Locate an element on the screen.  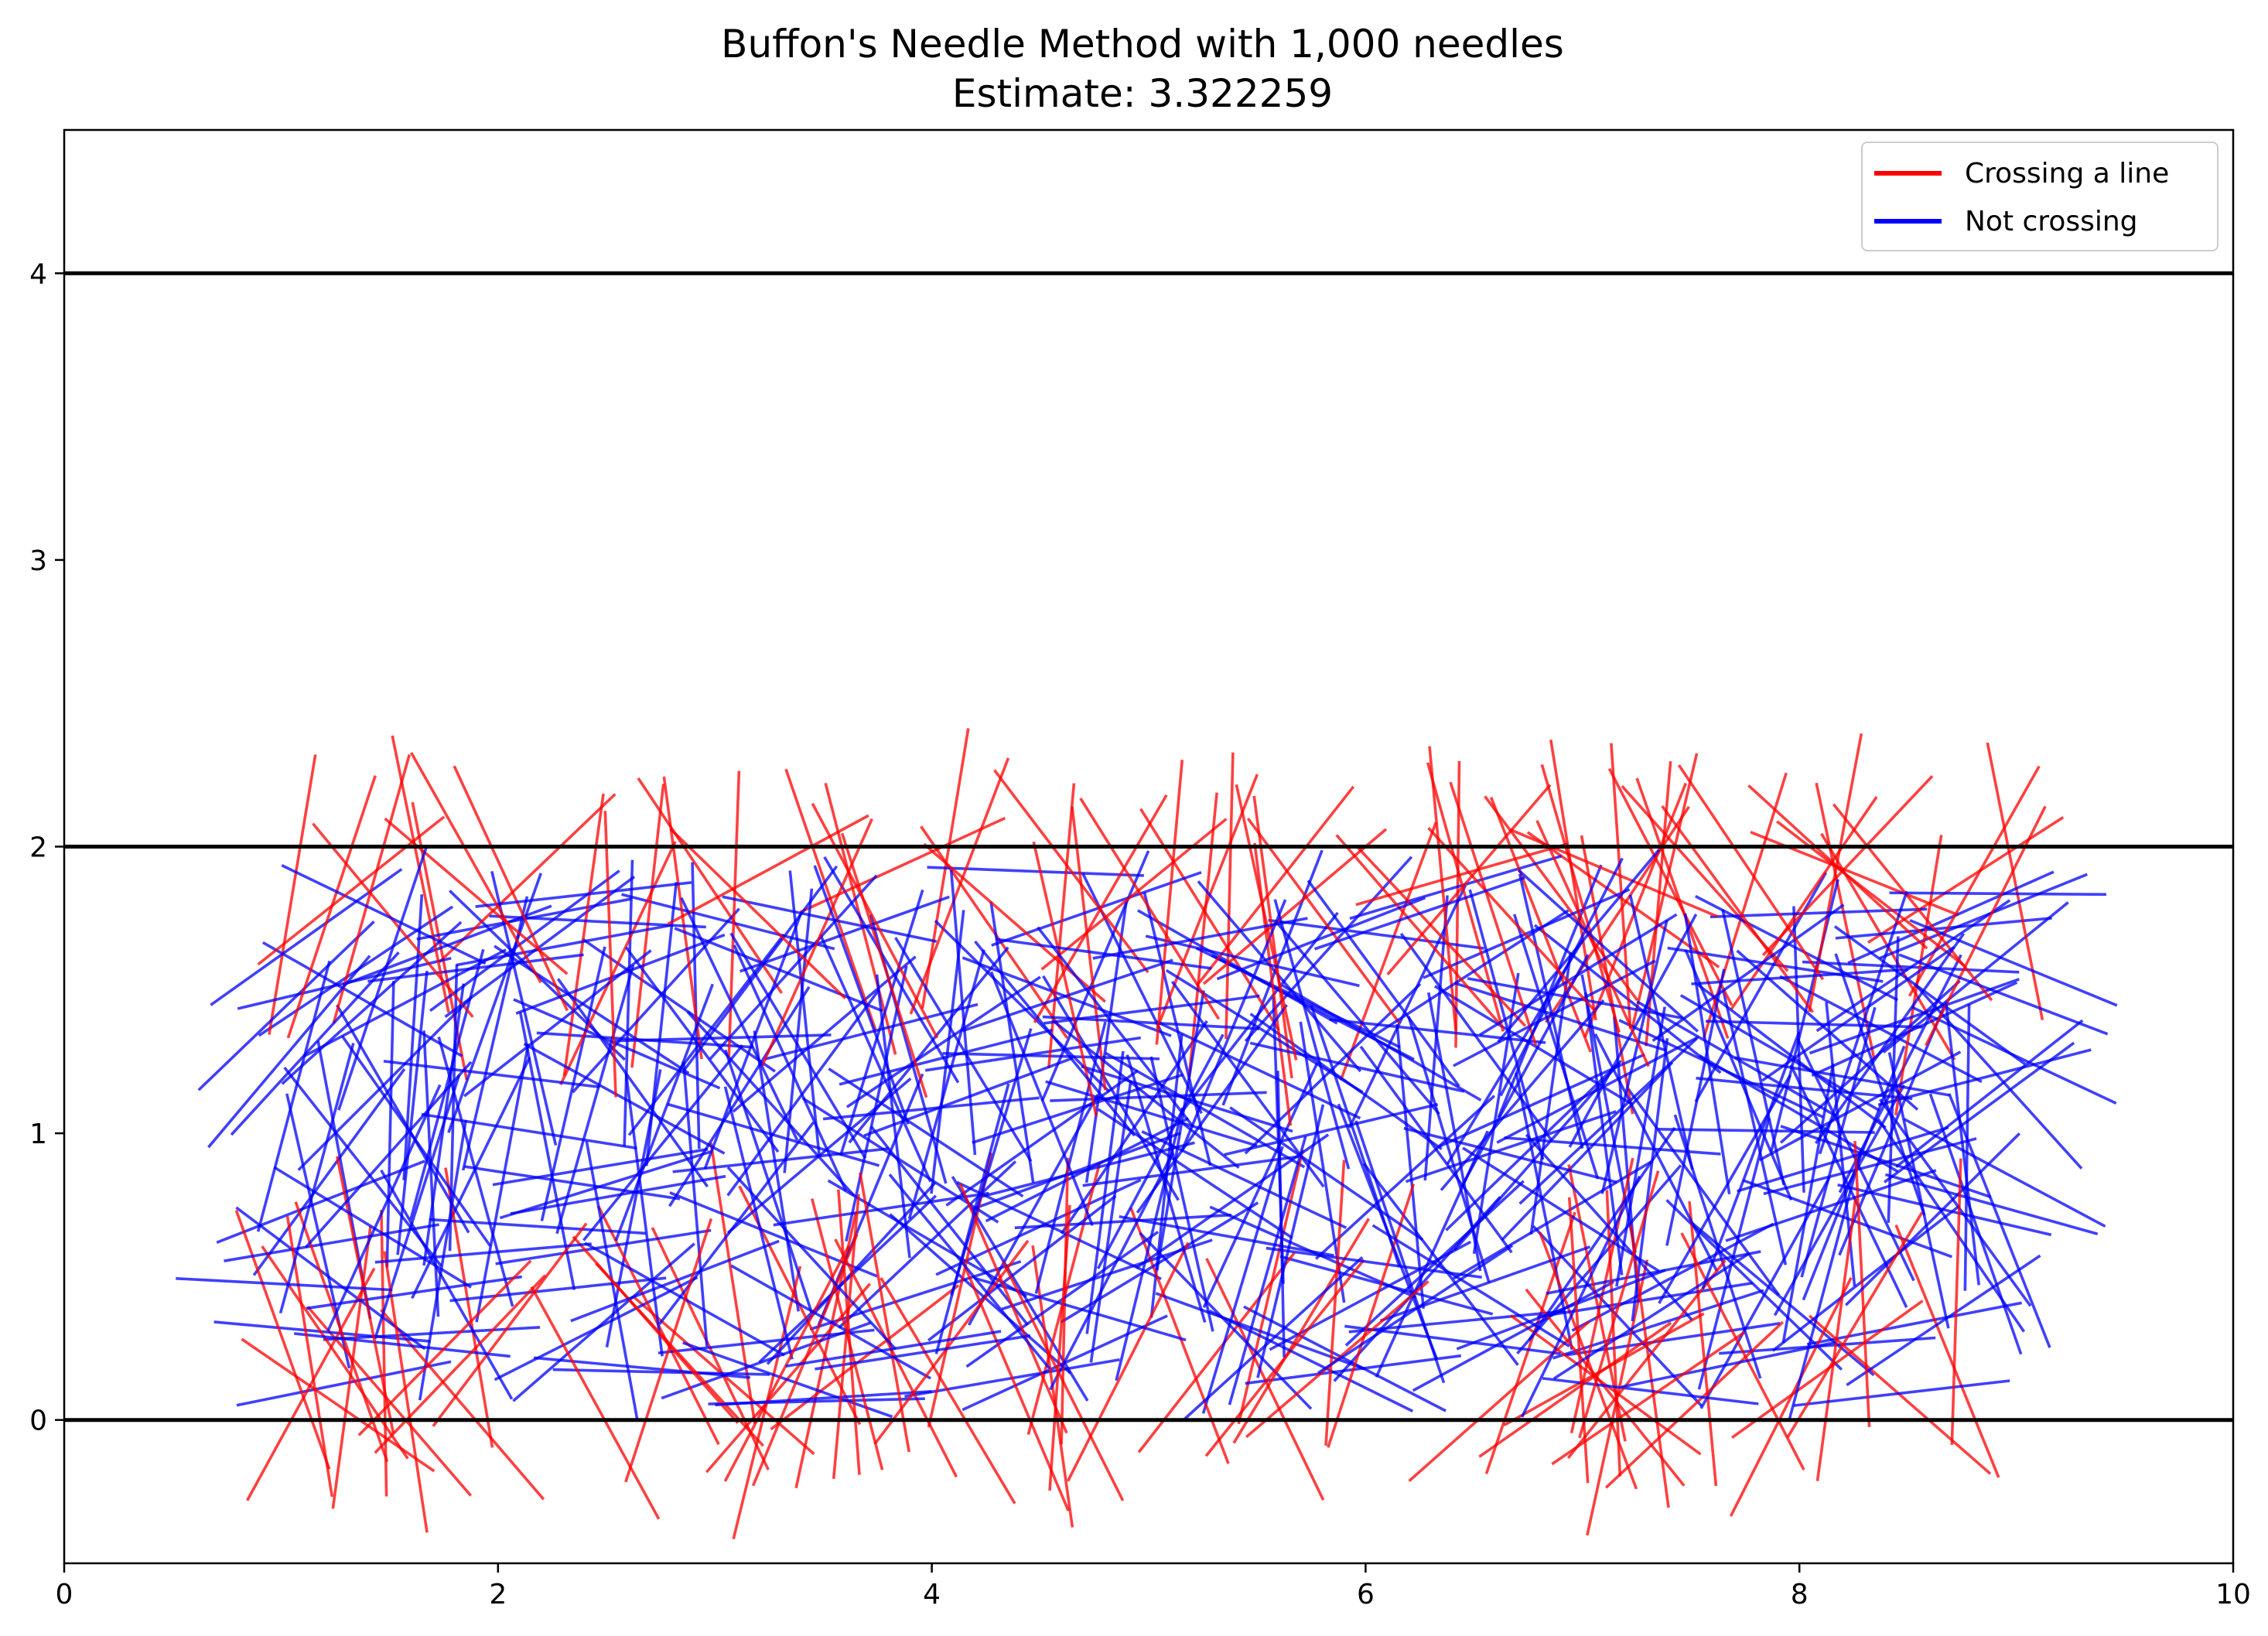
y-axis: 0 1 2 3 4 is located at coordinates (47, 847).